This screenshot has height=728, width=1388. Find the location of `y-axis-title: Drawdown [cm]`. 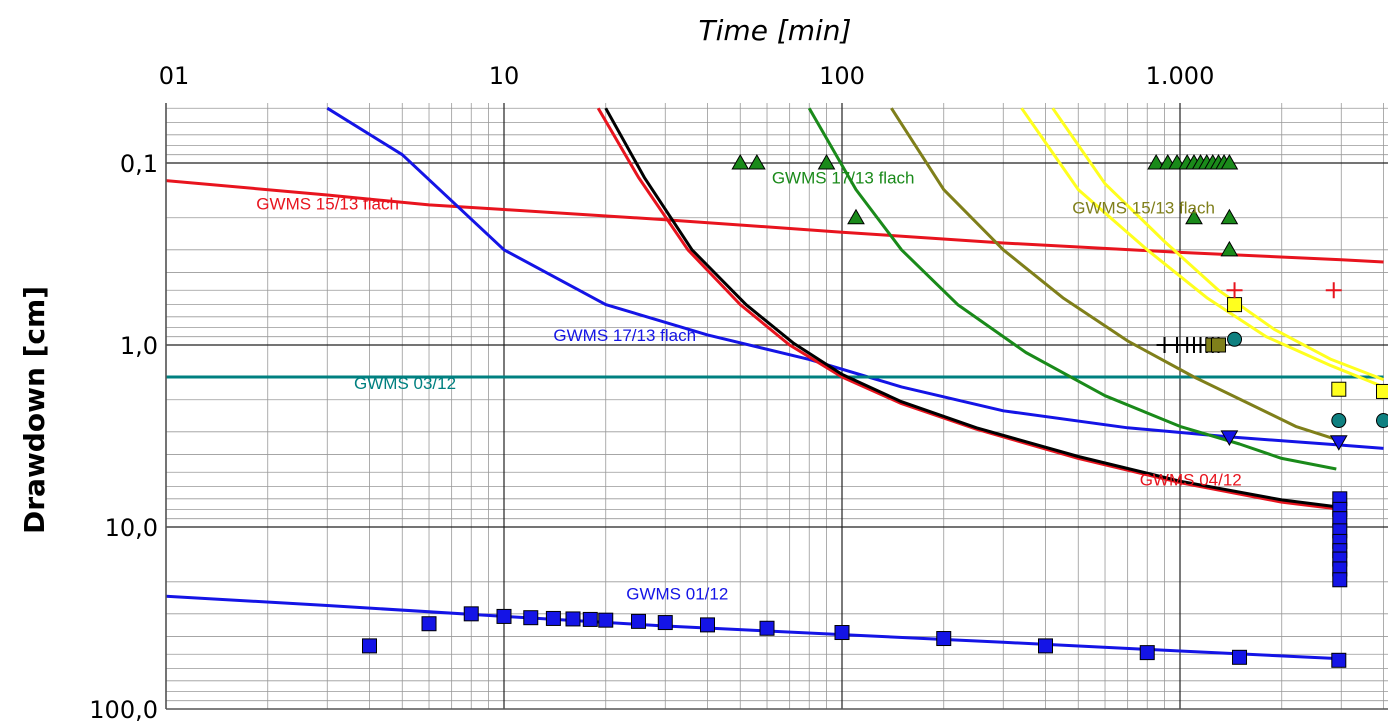

y-axis-title: Drawdown [cm] is located at coordinates (34, 410).